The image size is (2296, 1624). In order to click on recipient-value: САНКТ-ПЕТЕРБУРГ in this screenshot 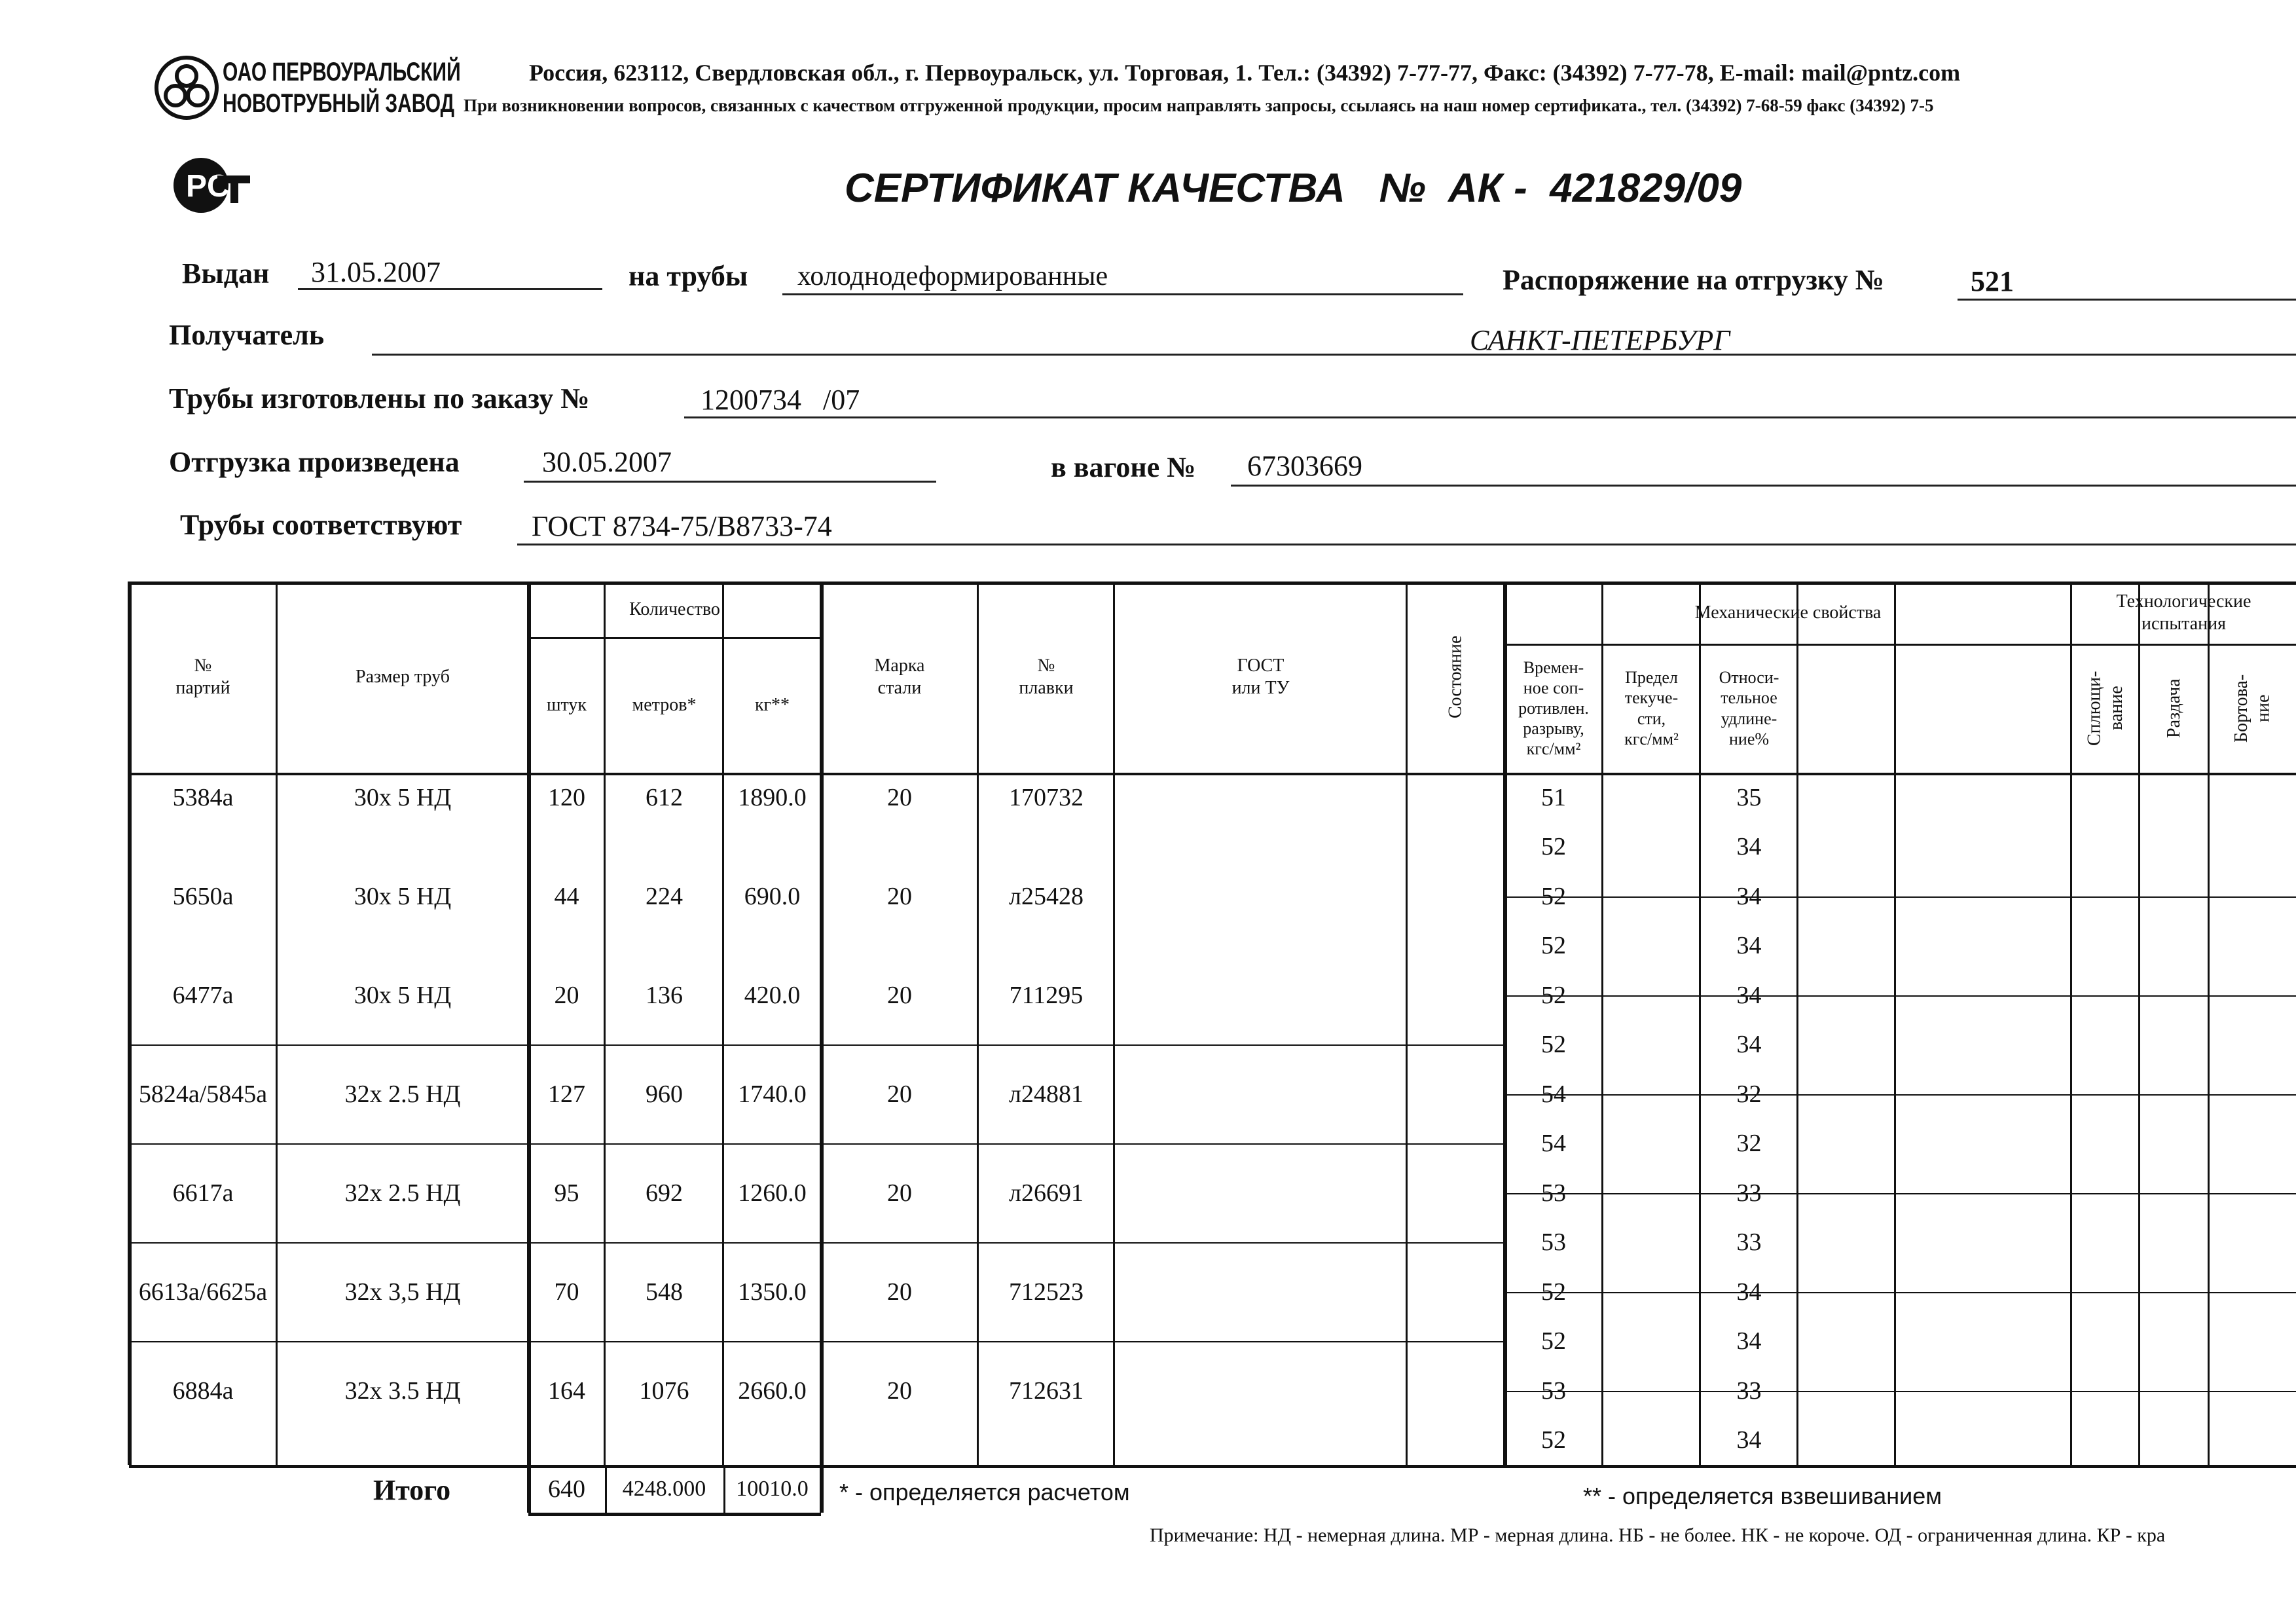, I will do `click(1600, 340)`.